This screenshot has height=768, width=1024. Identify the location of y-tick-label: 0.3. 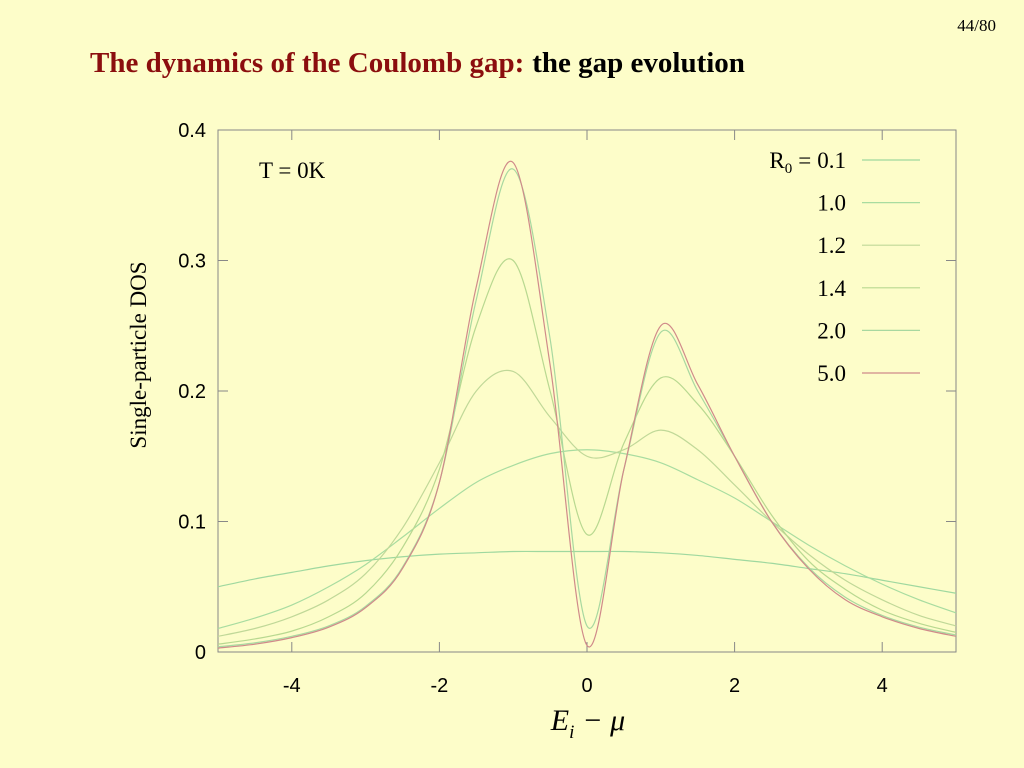
(192, 262).